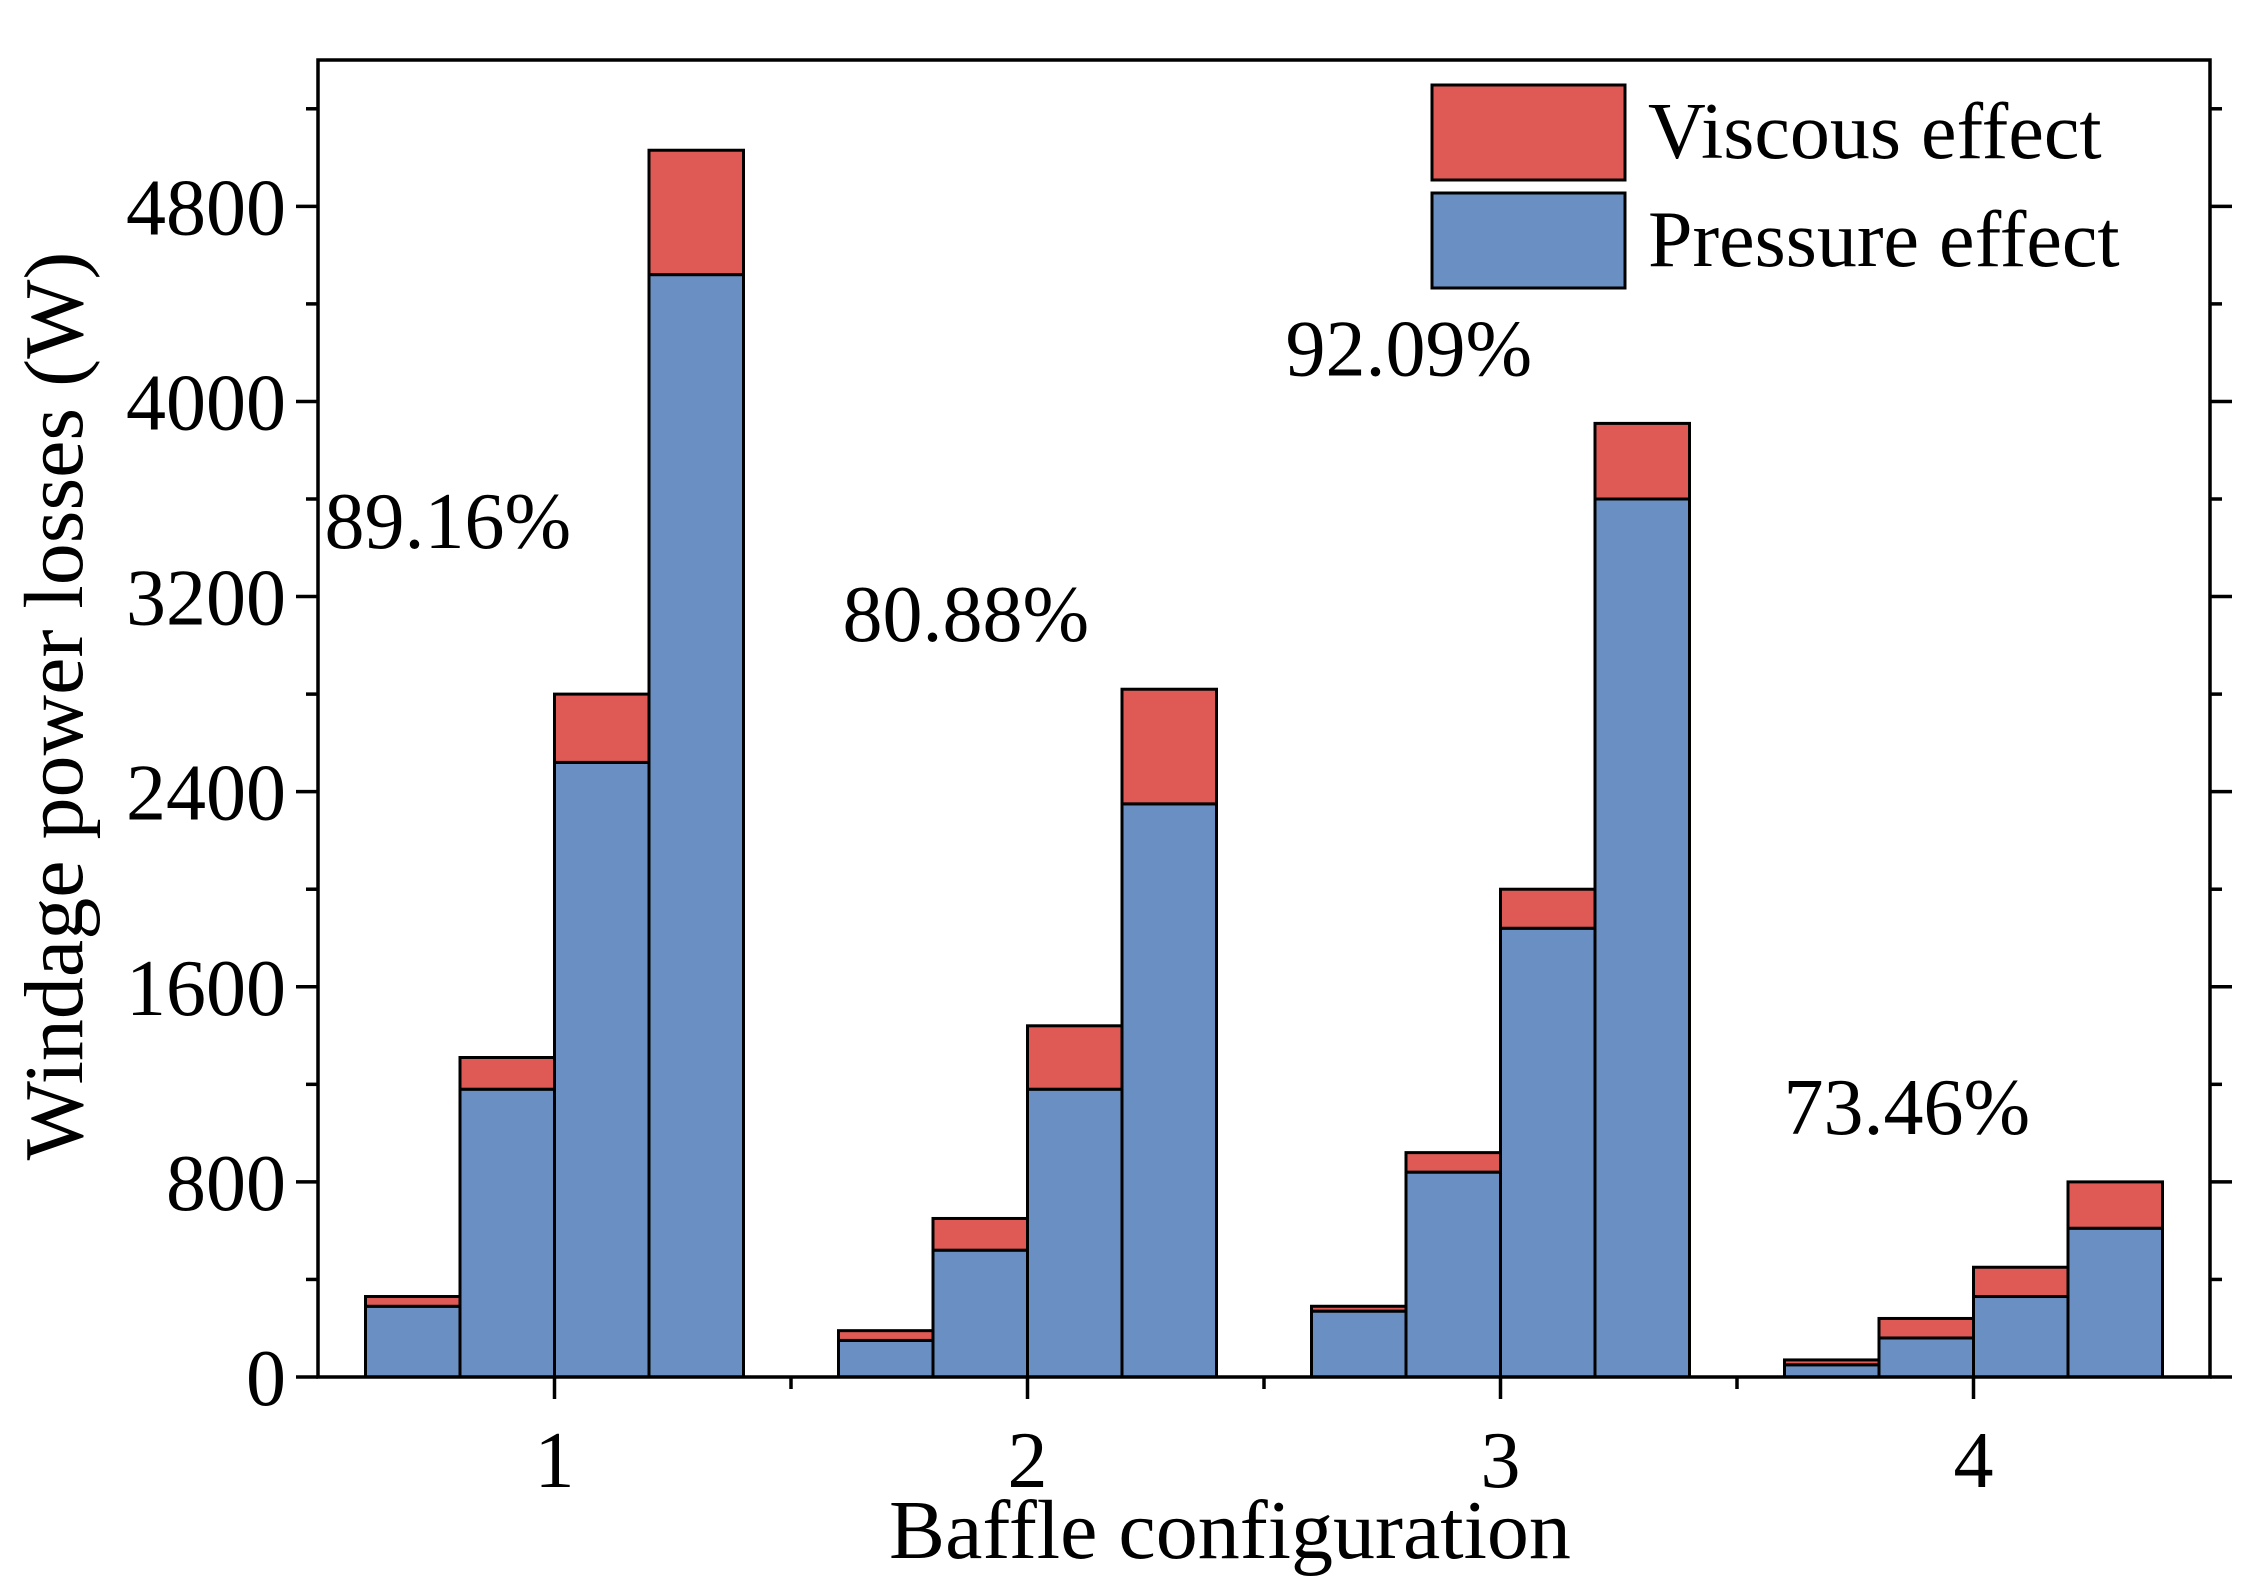 This screenshot has width=2243, height=1586. I want to click on x-tick-label: 2, so click(1028, 1461).